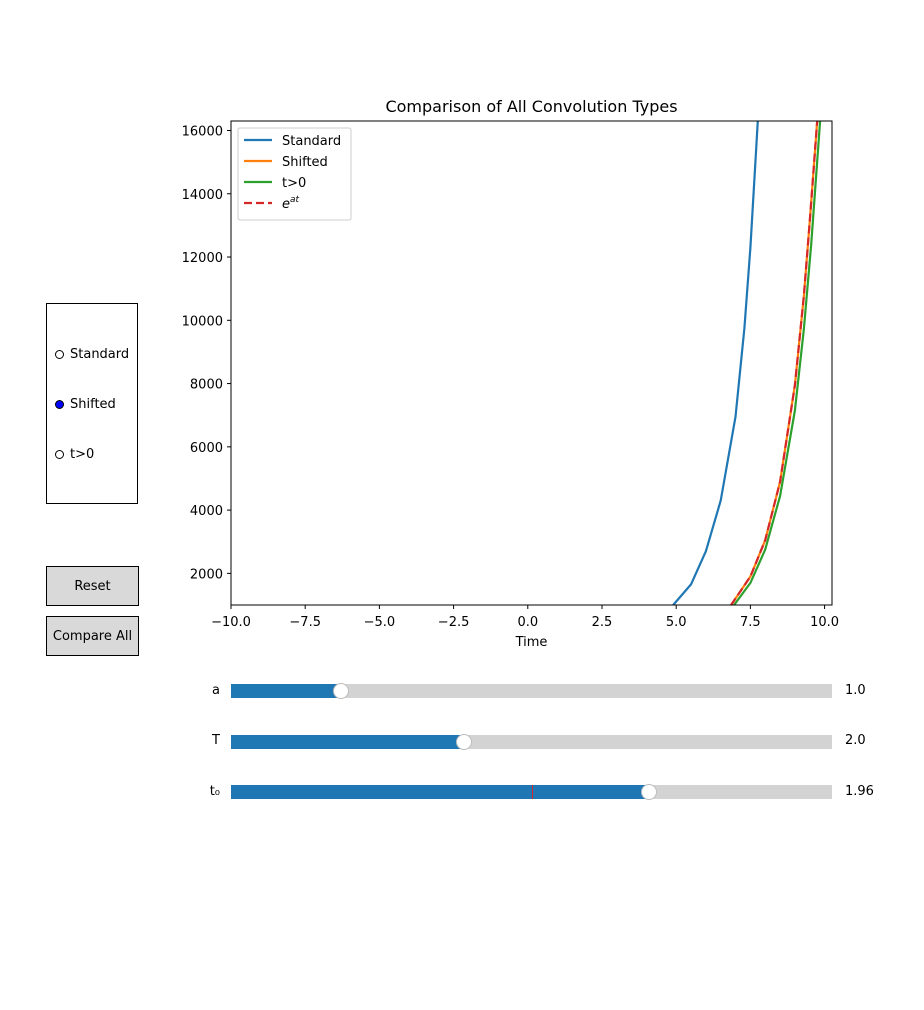  What do you see at coordinates (464, 742) in the screenshot?
I see `slider-T-handle` at bounding box center [464, 742].